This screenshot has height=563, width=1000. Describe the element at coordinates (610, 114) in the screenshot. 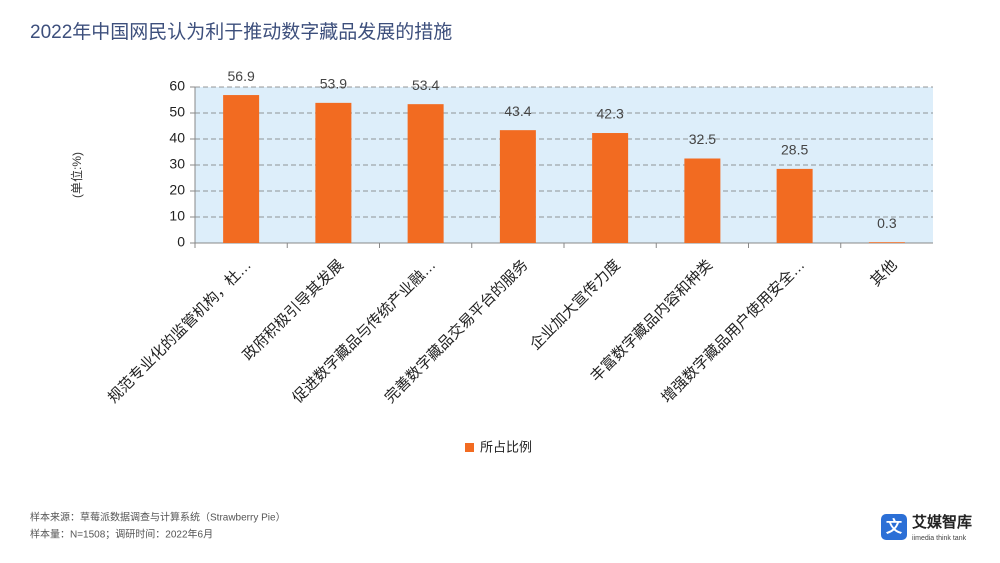

I see `data-label: 42.3` at that location.